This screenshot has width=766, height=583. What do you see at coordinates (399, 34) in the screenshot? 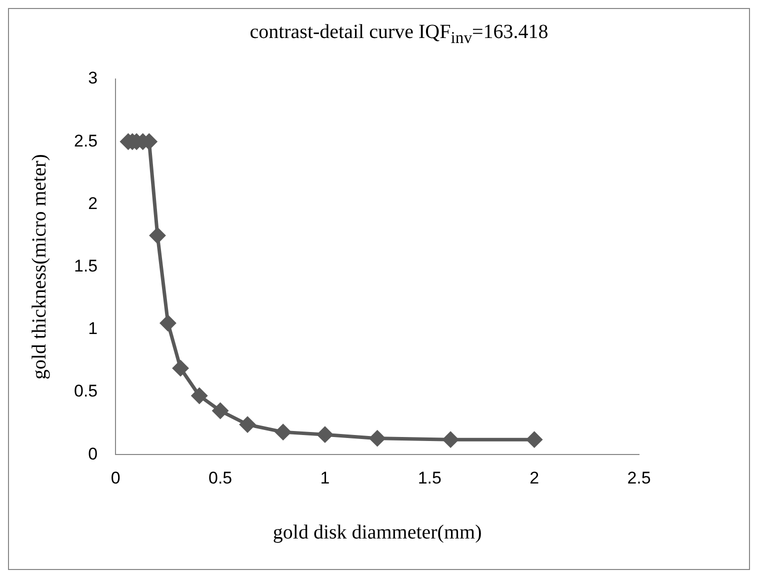
I see `chart-title: contrast-detail curve IQF$_{inv}$=163.418` at bounding box center [399, 34].